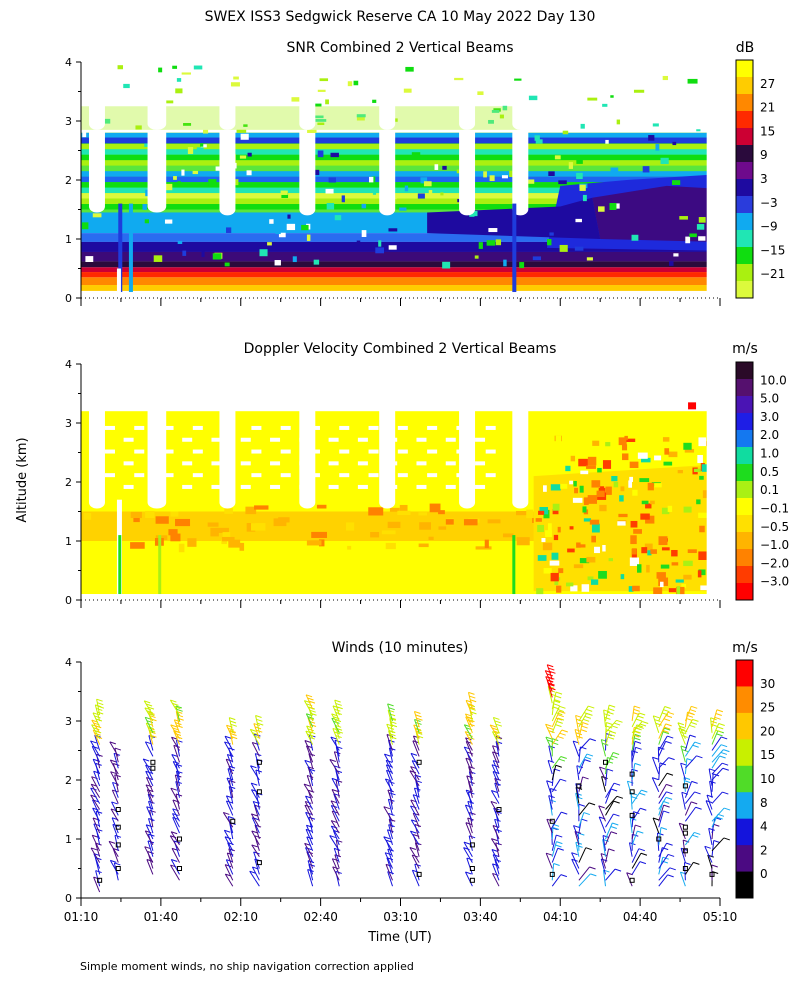 Image resolution: width=800 pixels, height=1000 pixels. I want to click on doppler-empty-top, so click(400, 386).